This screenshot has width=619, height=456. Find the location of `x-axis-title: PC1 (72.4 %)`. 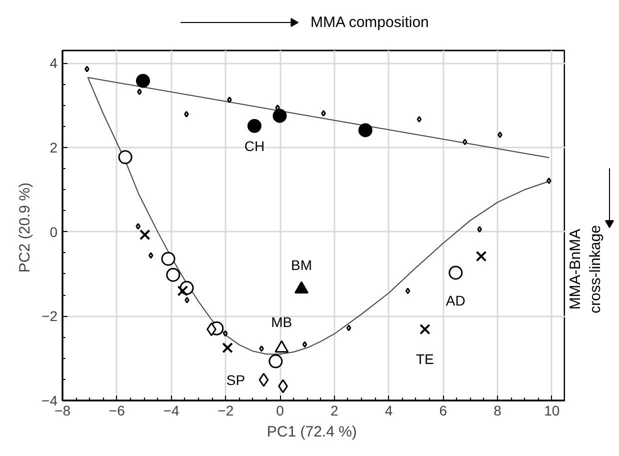

x-axis-title: PC1 (72.4 %) is located at coordinates (311, 432).